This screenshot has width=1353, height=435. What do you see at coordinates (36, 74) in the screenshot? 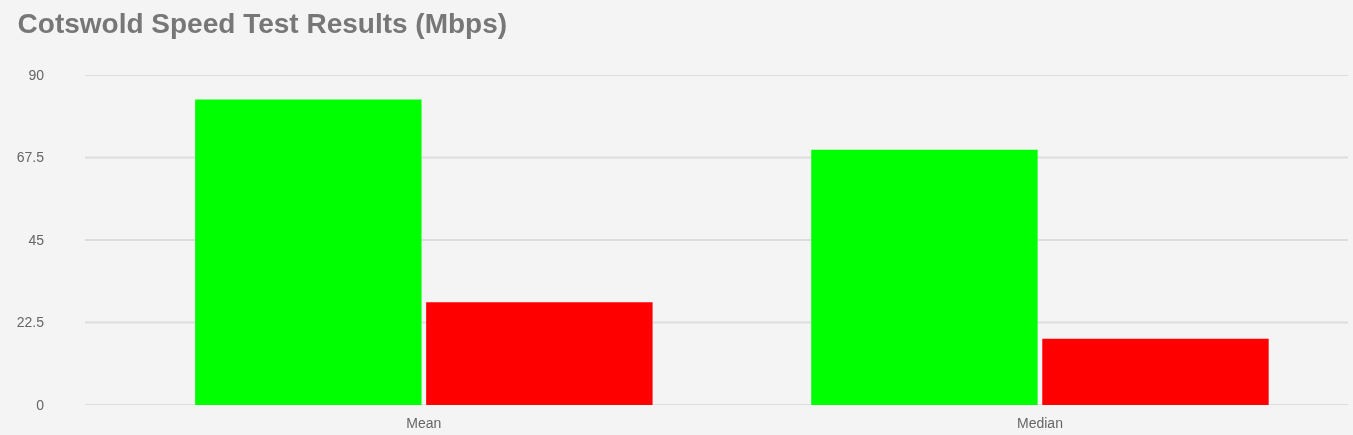
I see `y-tick-label: 90` at bounding box center [36, 74].